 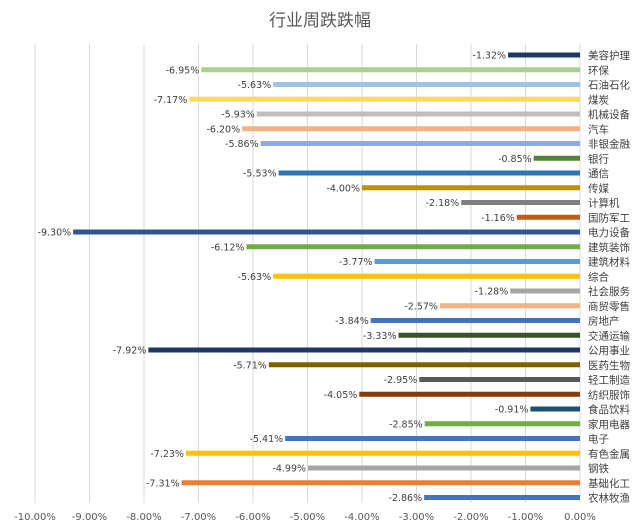 What do you see at coordinates (515, 159) in the screenshot?
I see `data-label: -0.85%` at bounding box center [515, 159].